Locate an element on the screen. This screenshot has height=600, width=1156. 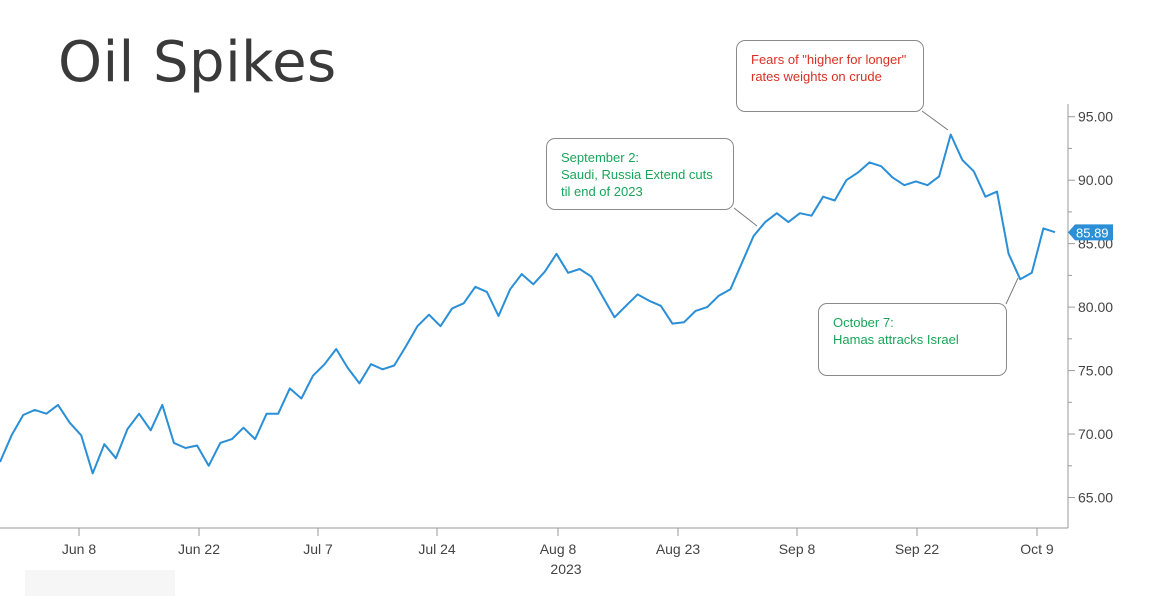
annotation-line: til end of 2023 is located at coordinates (602, 191).